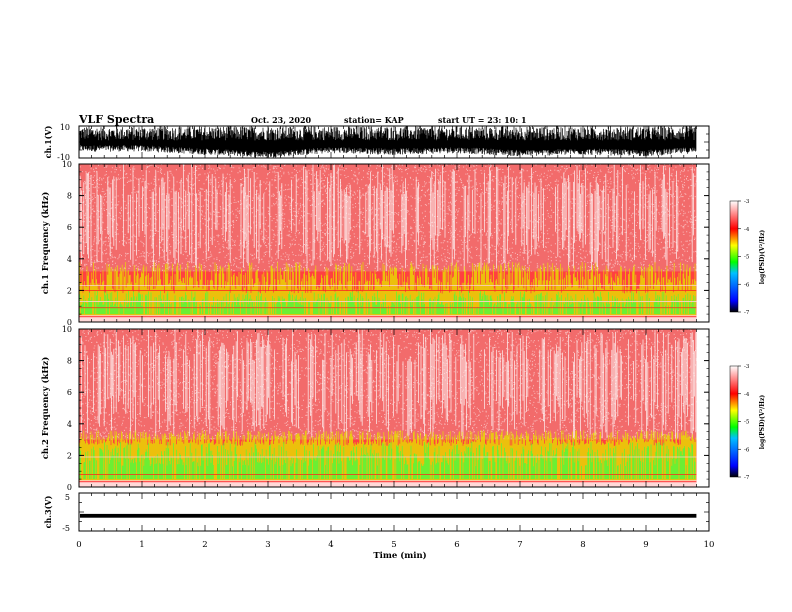  Describe the element at coordinates (762, 422) in the screenshot. I see `colorbar-ch2-label: log(PSD)(V²/Hz)` at that location.